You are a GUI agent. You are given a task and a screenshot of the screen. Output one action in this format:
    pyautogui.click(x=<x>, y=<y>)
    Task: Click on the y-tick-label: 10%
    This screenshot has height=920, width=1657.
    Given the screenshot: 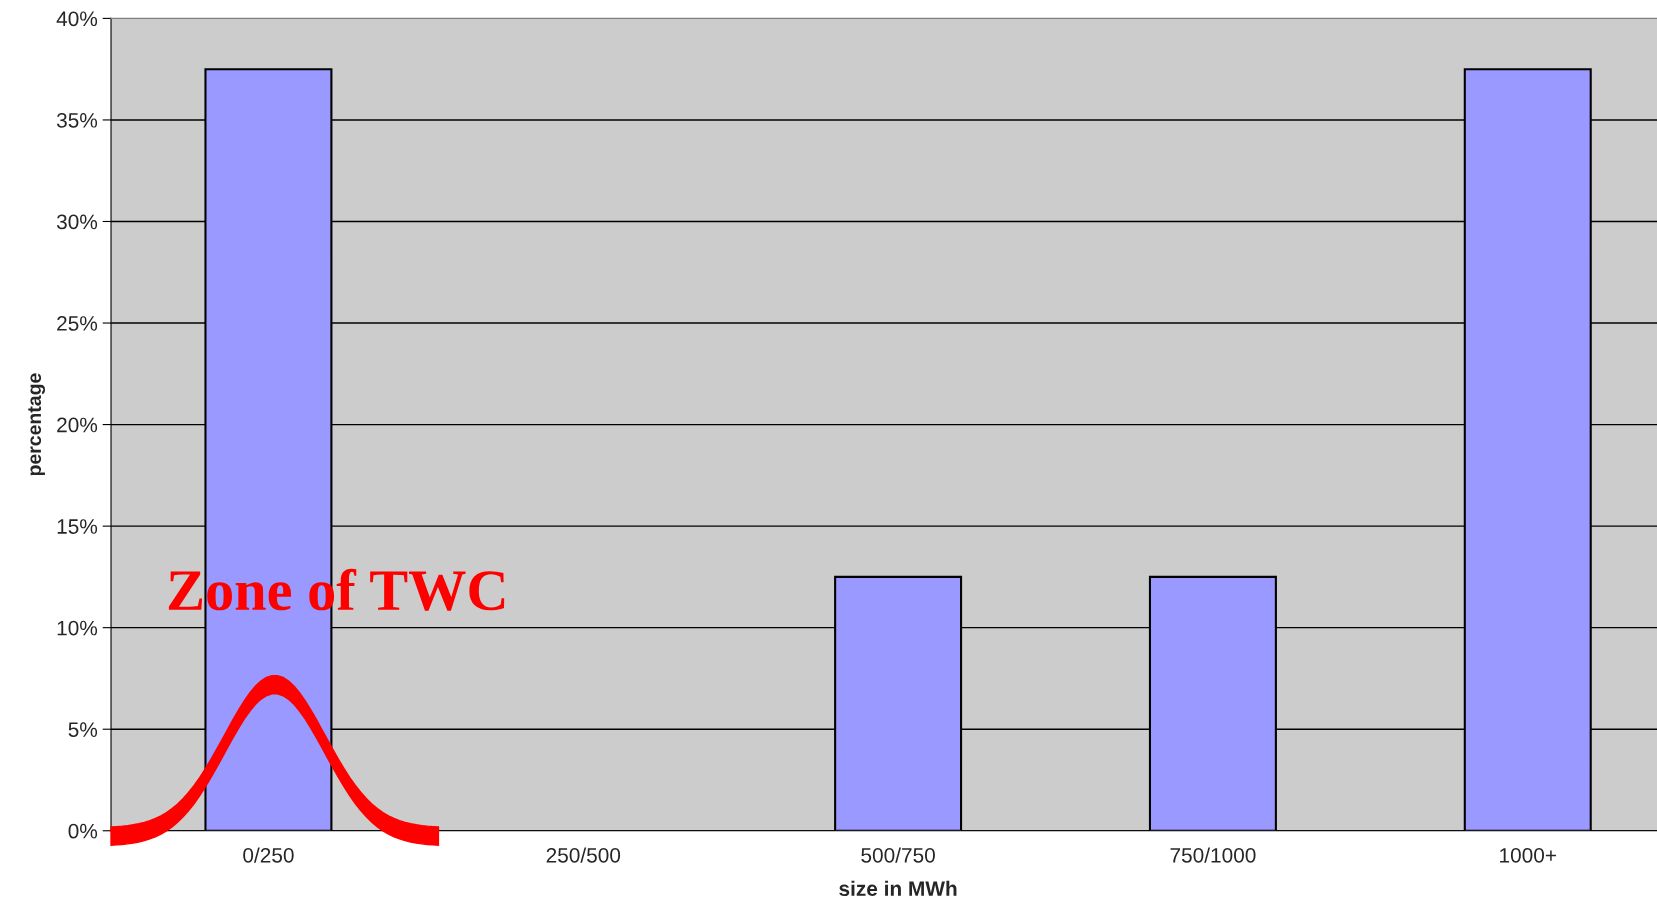 What is the action you would take?
    pyautogui.click(x=77, y=628)
    